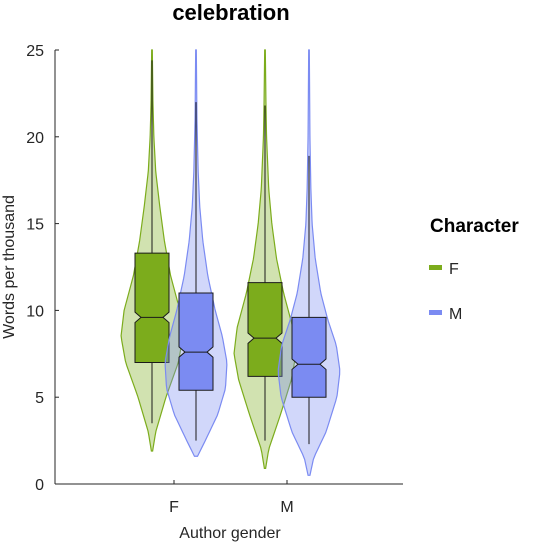  What do you see at coordinates (435, 312) in the screenshot?
I see `legend-swatch-m` at bounding box center [435, 312].